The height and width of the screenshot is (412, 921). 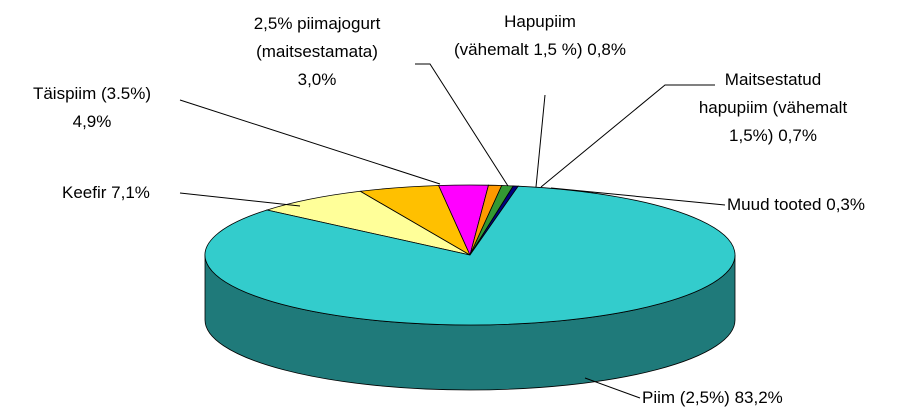 I want to click on category-label: Hapupiim (vähemalt 1,5 %), so click(x=518, y=35).